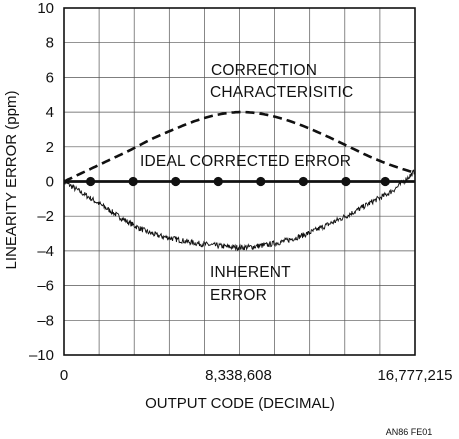  Describe the element at coordinates (45, 8) in the screenshot. I see `y-tick-label: 10` at that location.